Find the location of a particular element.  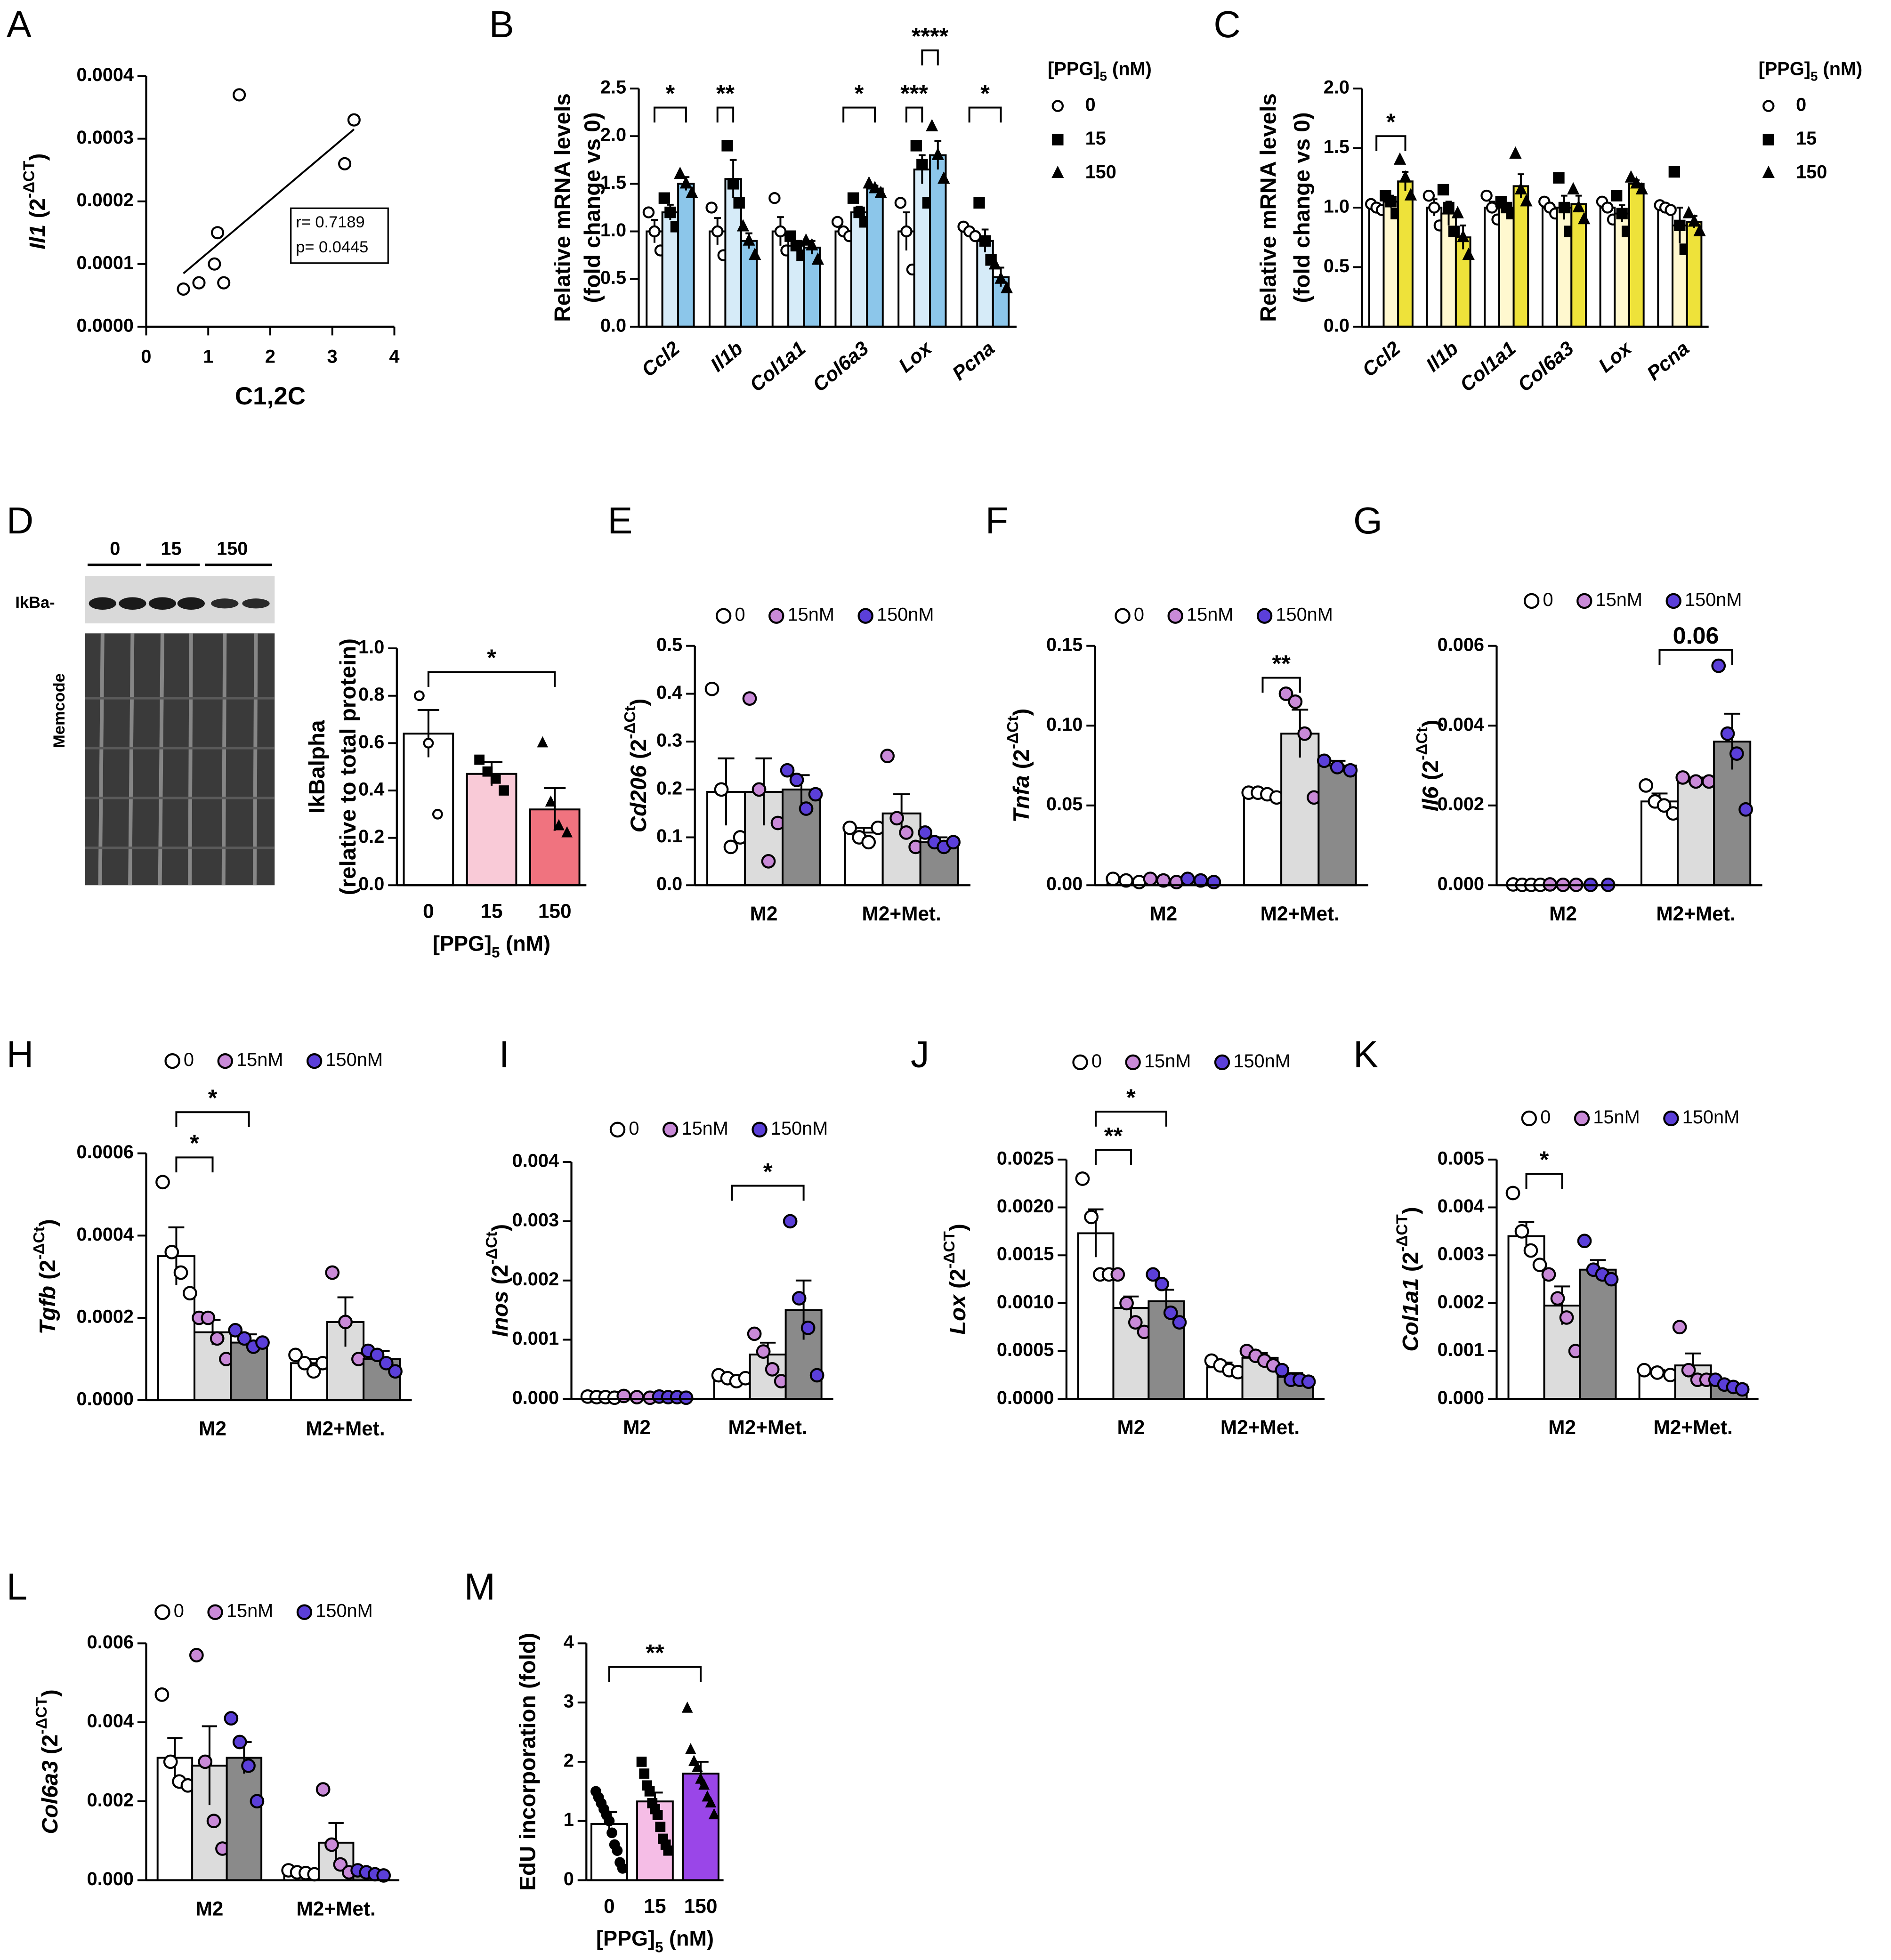

text-run: (fold change vs 0) is located at coordinates (1303, 207).